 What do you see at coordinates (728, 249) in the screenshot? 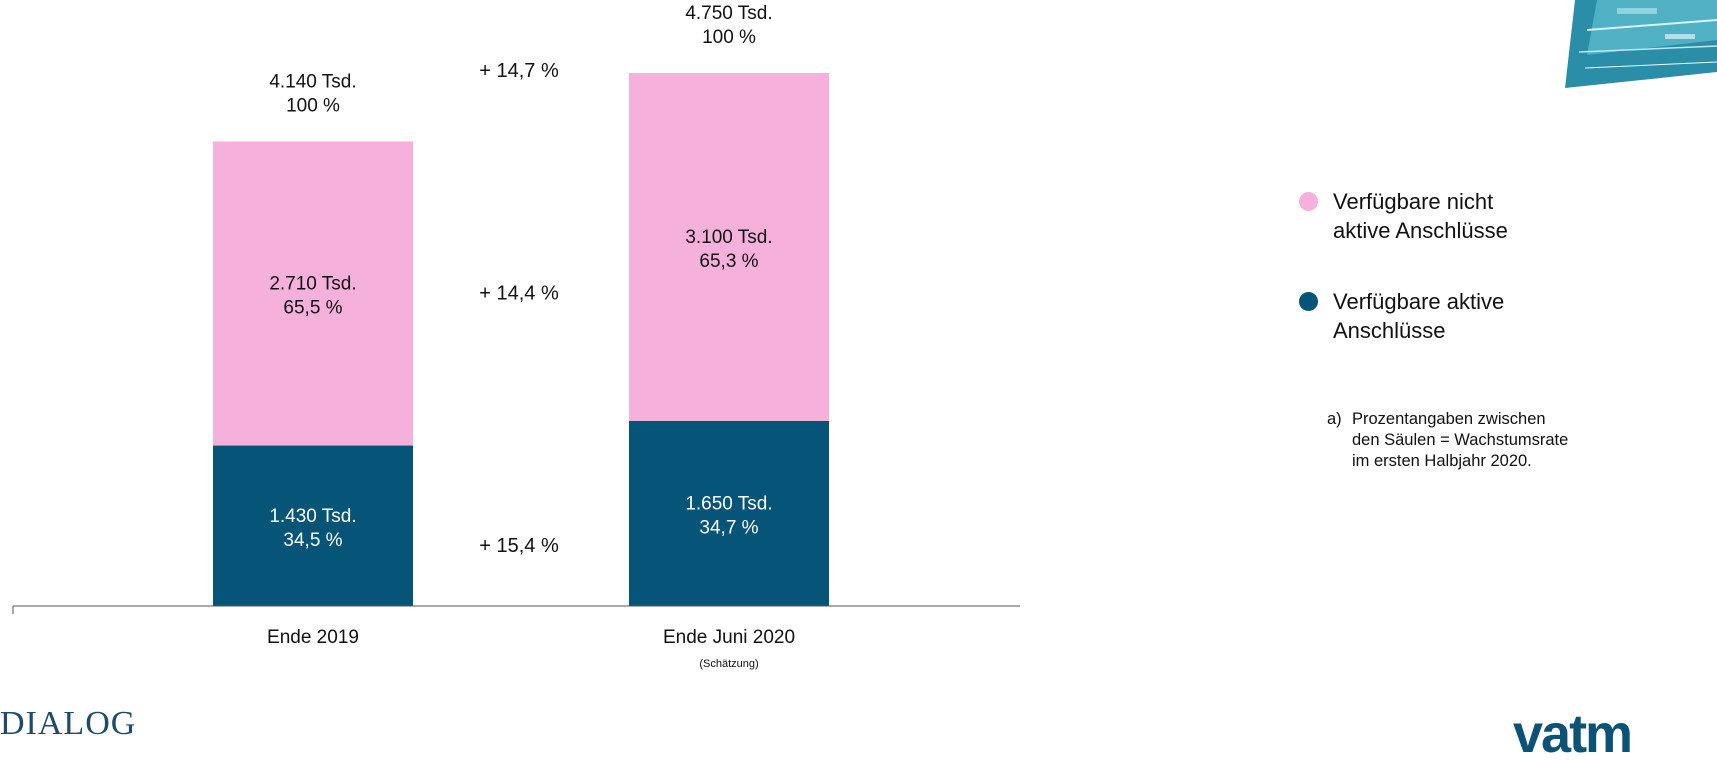
I see `data-label-nicht-aktive-1: 3.100 Tsd. 65,3 %` at bounding box center [728, 249].